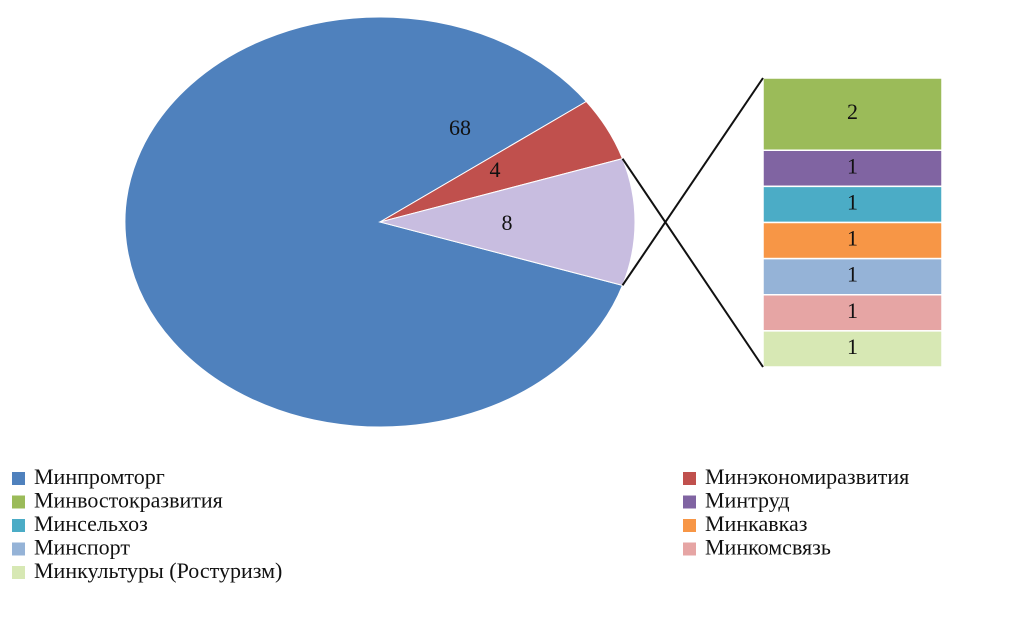  Describe the element at coordinates (91, 523) in the screenshot. I see `legend-label: Минсельхоз` at that location.